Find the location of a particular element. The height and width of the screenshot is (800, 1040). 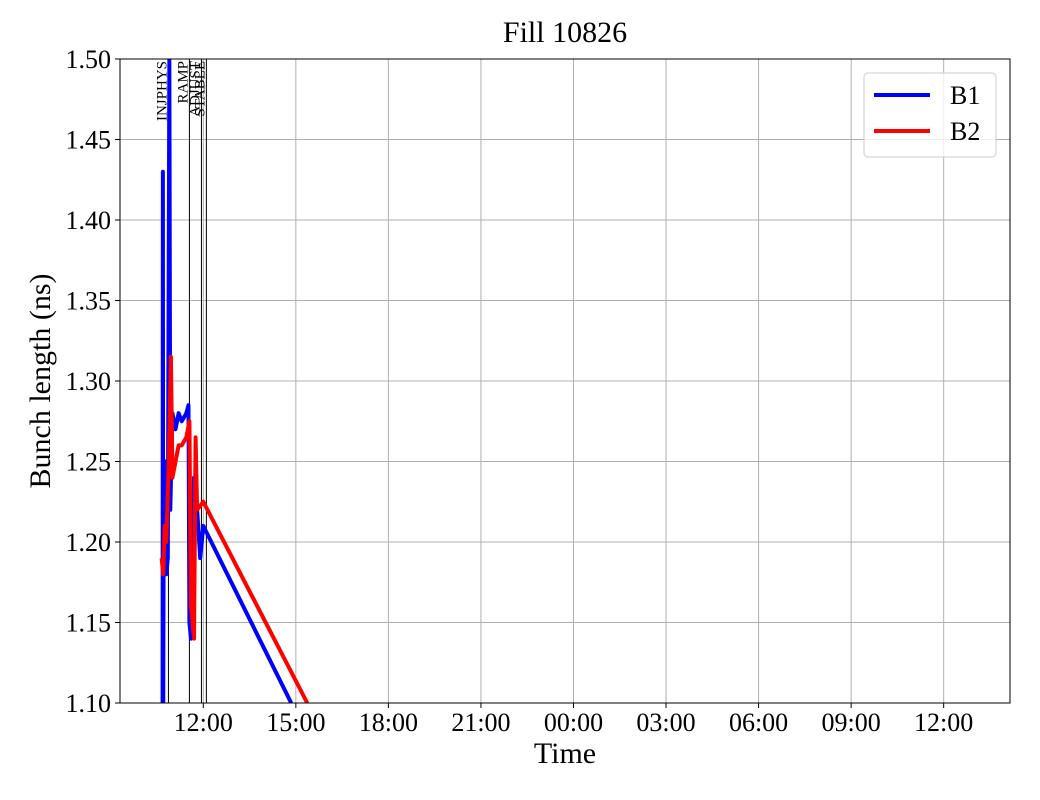

x-tick-label: 03:00 is located at coordinates (665, 722).